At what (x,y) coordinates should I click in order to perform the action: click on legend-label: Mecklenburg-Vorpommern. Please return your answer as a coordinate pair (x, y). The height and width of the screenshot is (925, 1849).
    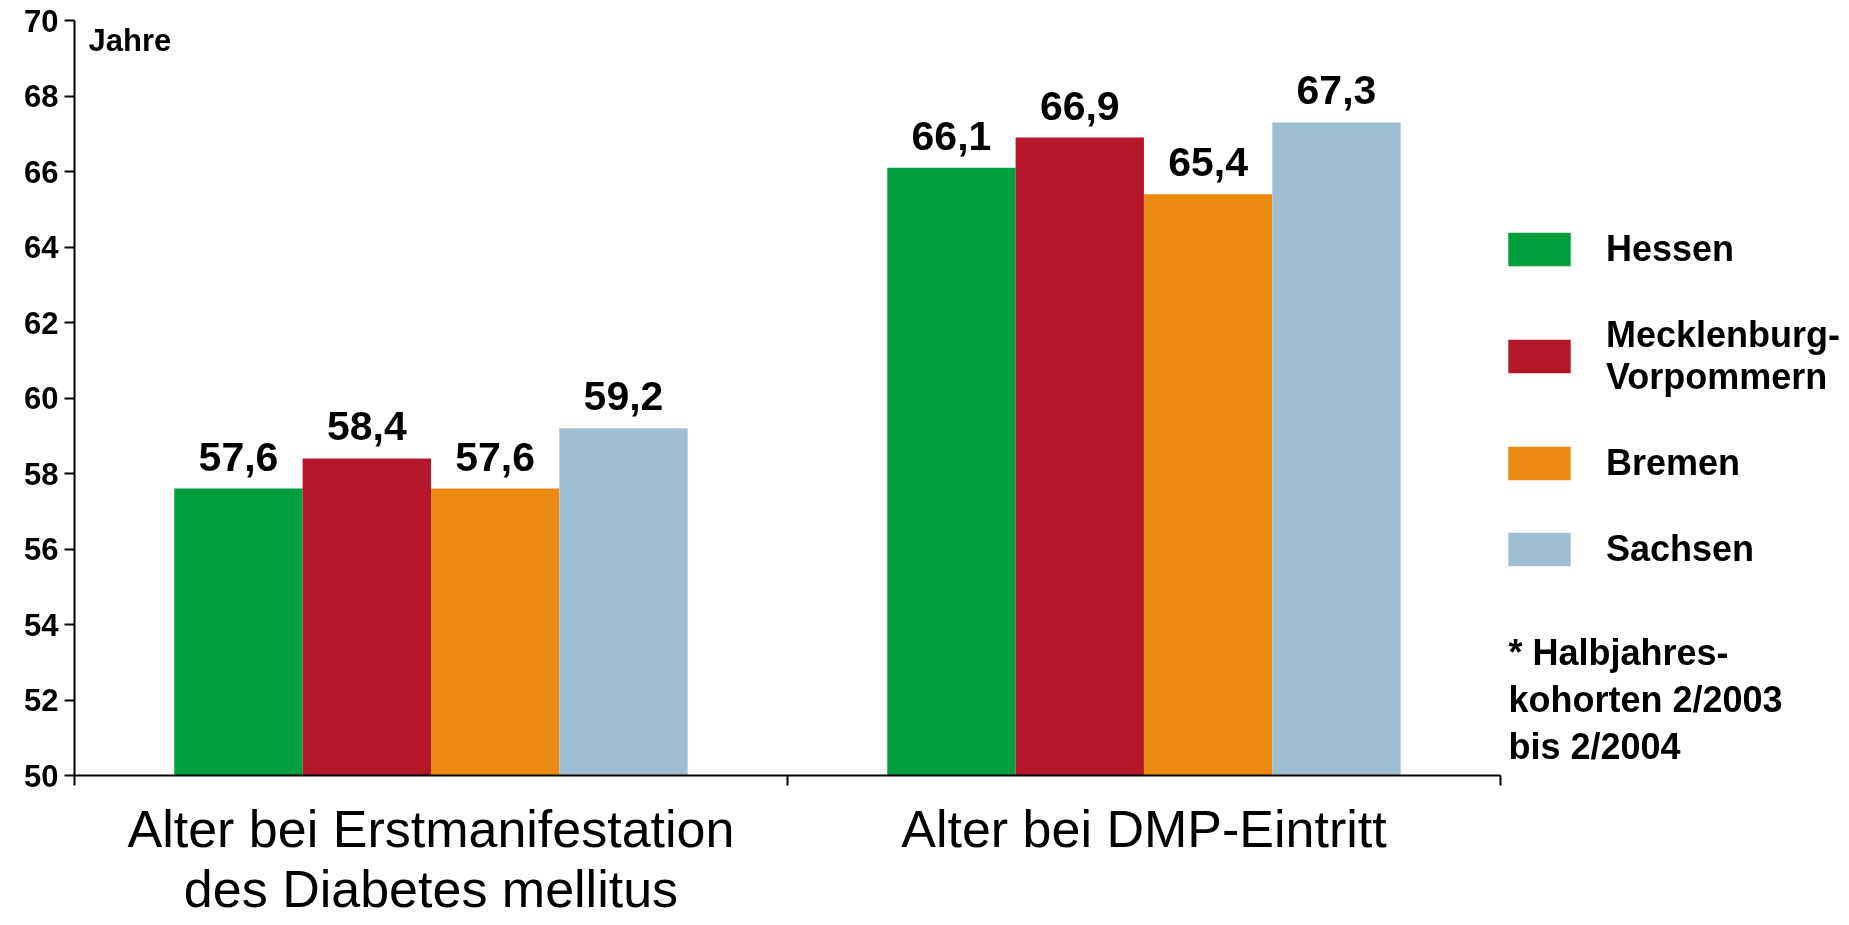
    Looking at the image, I should click on (1722, 356).